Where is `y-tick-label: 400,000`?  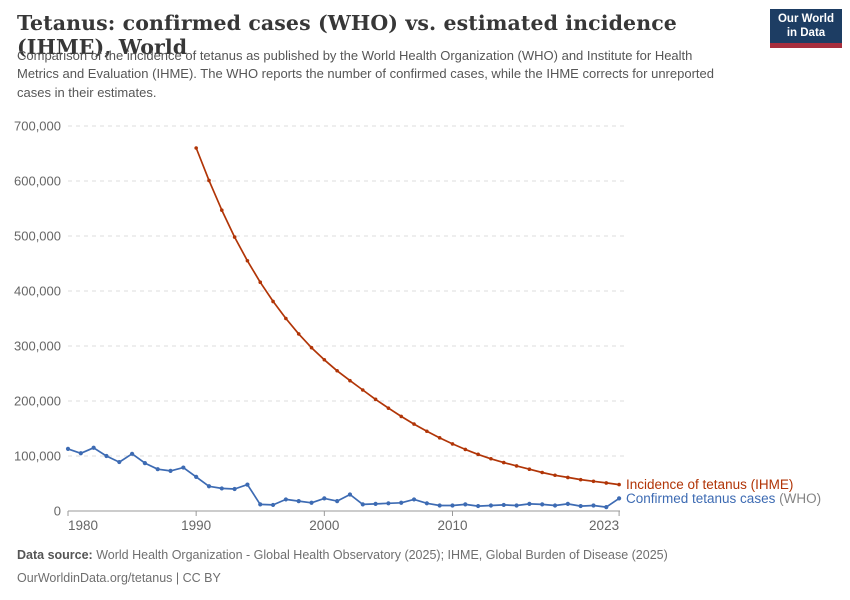
y-tick-label: 400,000 is located at coordinates (37, 291).